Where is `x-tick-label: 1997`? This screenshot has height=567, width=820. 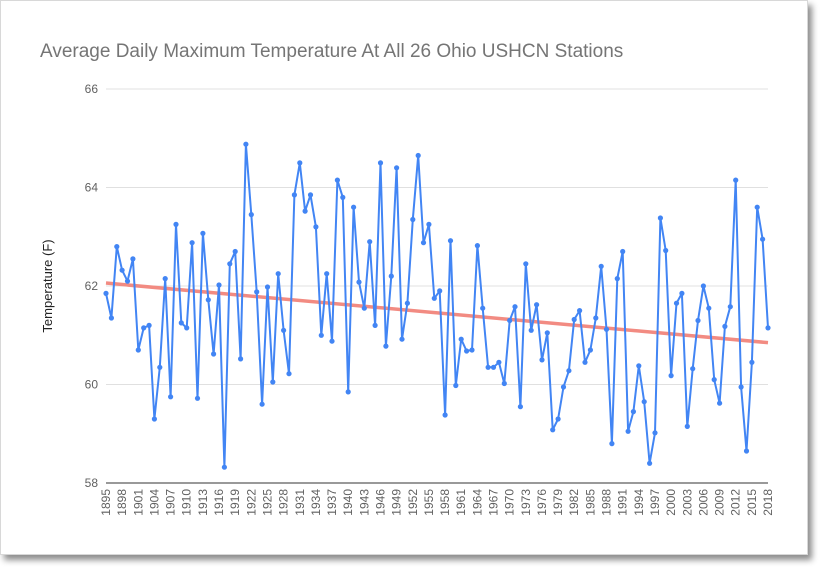 x-tick-label: 1997 is located at coordinates (655, 502).